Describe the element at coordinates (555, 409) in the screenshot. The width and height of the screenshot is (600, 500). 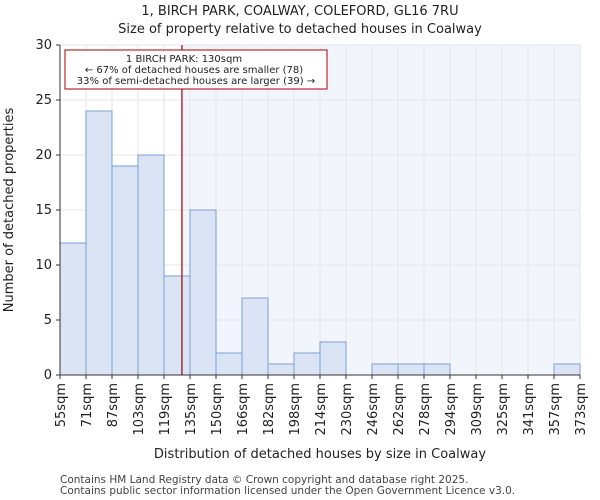
I see `x-tick-label: 357sqm` at that location.